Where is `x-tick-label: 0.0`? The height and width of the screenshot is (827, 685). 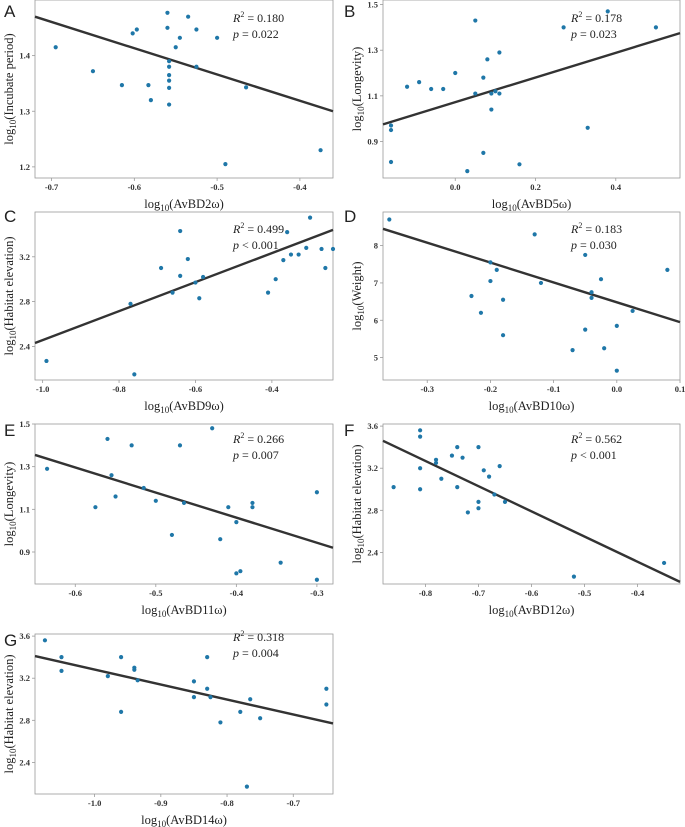 x-tick-label: 0.0 is located at coordinates (616, 389).